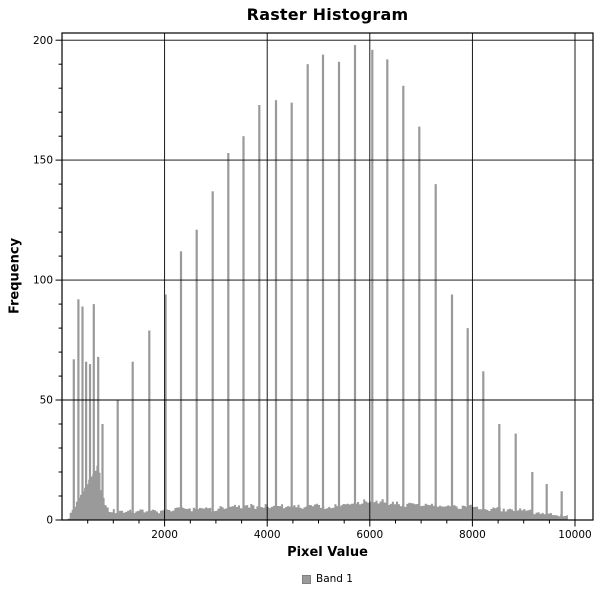  I want to click on band1-color-swatch-icon, so click(306, 579).